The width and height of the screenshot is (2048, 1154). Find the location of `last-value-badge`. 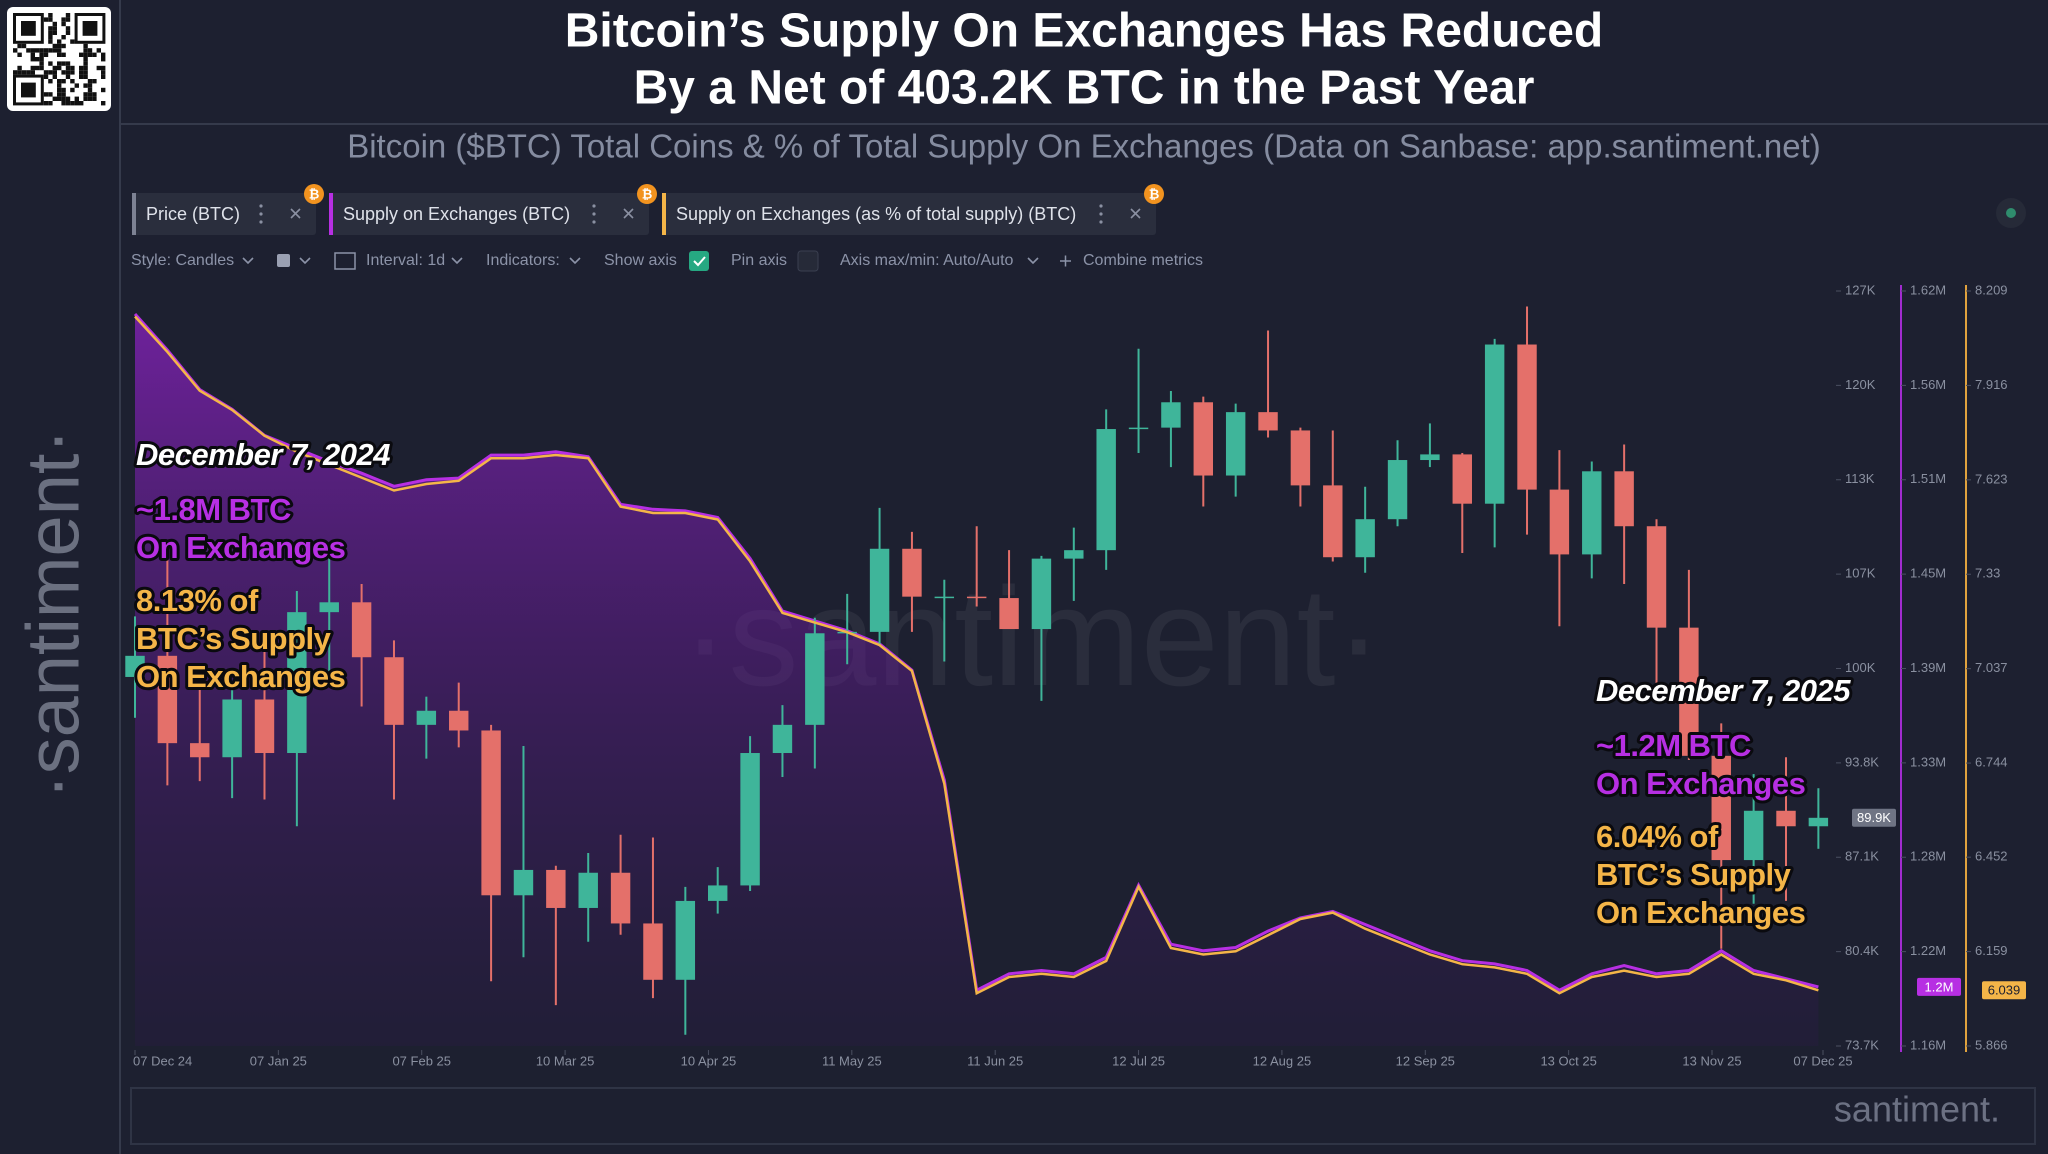

last-value-badge is located at coordinates (1874, 817).